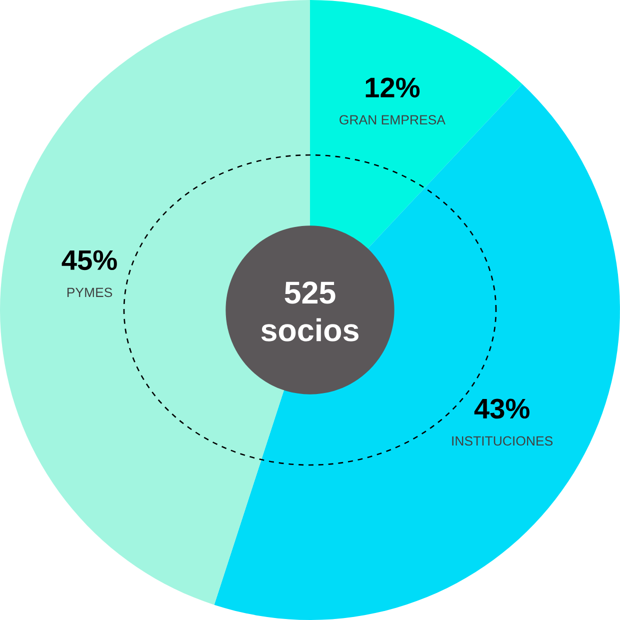 Image resolution: width=620 pixels, height=620 pixels. I want to click on text: socios, so click(309, 330).